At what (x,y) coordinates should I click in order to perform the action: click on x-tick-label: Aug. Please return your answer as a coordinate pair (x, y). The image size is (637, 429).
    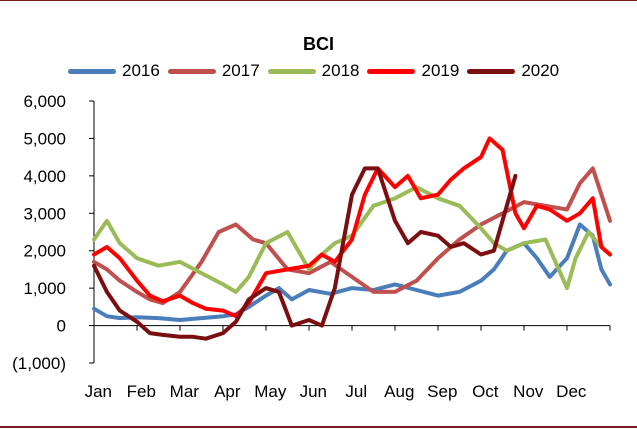
    Looking at the image, I should click on (399, 391).